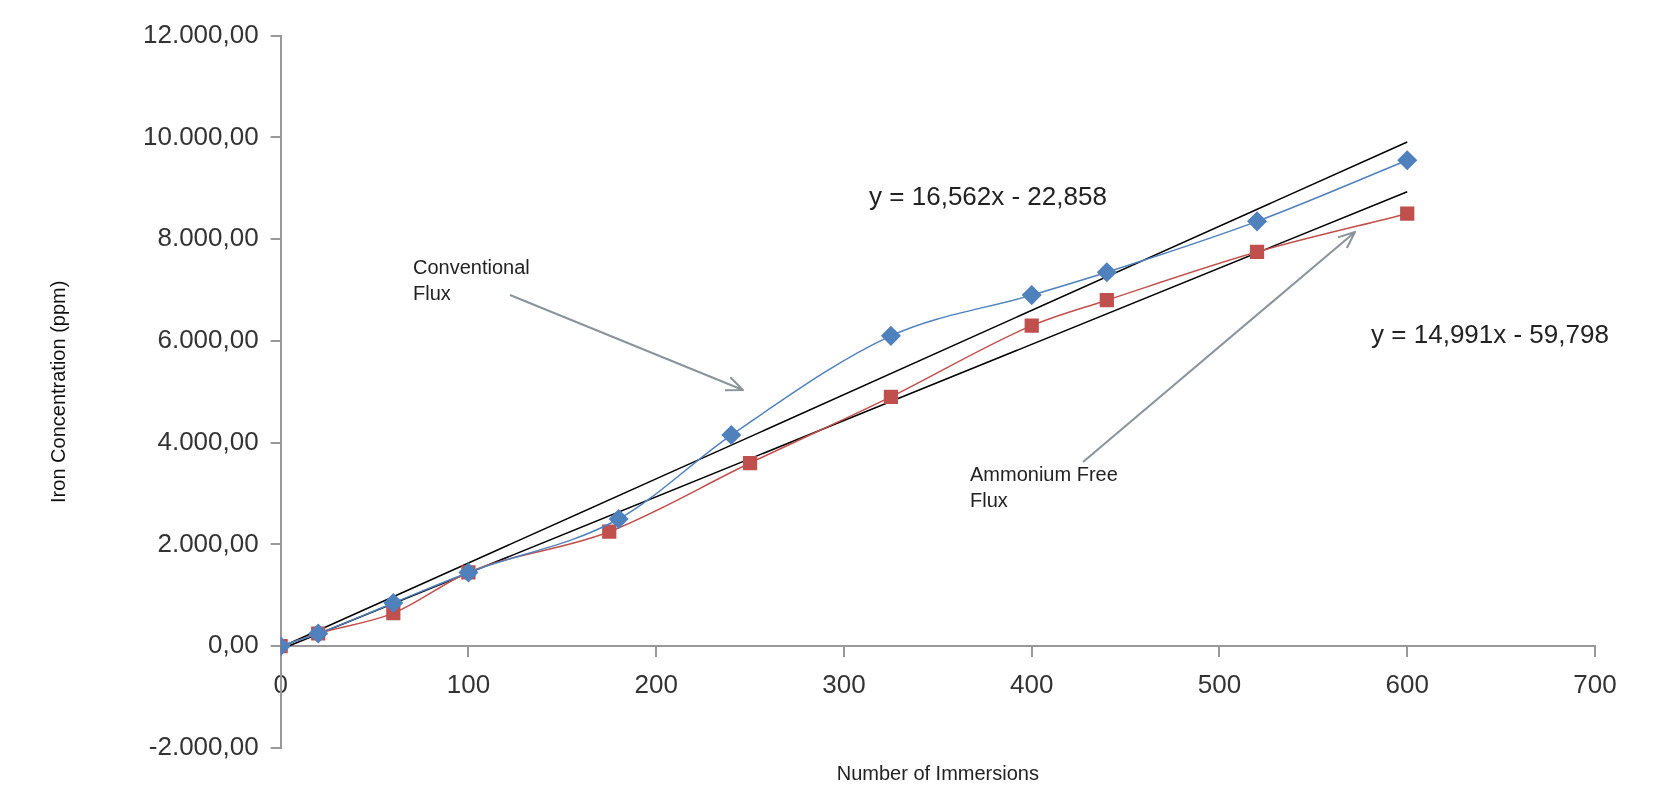 The height and width of the screenshot is (798, 1653). I want to click on y-tick-label: -2.000,00, so click(203, 746).